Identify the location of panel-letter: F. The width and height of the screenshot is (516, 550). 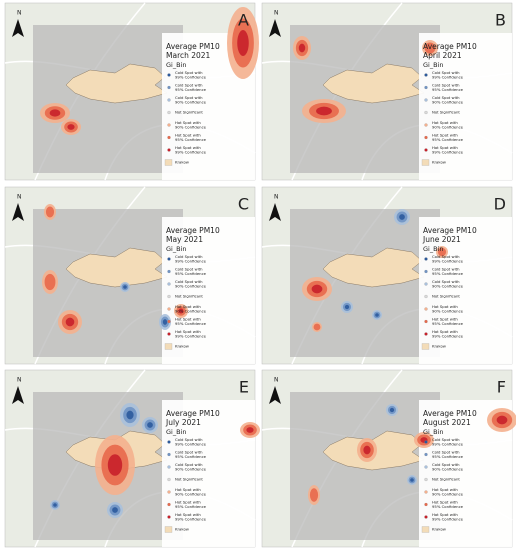
(501, 387).